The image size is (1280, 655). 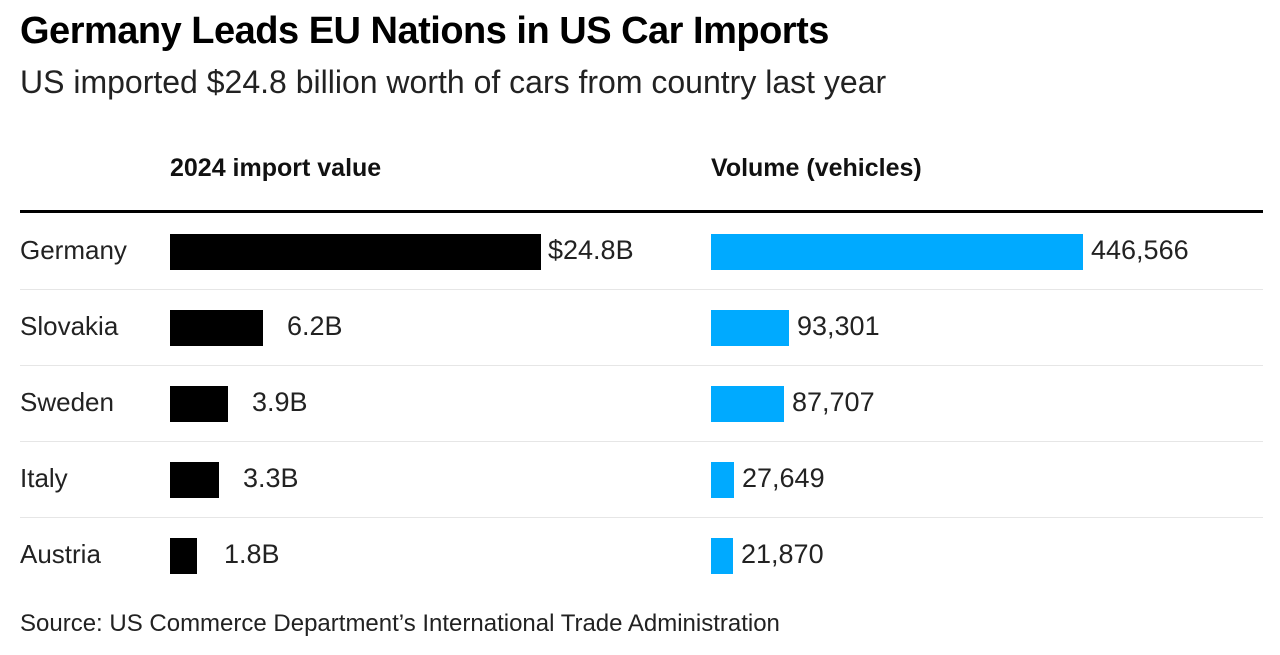 I want to click on volume-bar-italy, so click(x=722, y=480).